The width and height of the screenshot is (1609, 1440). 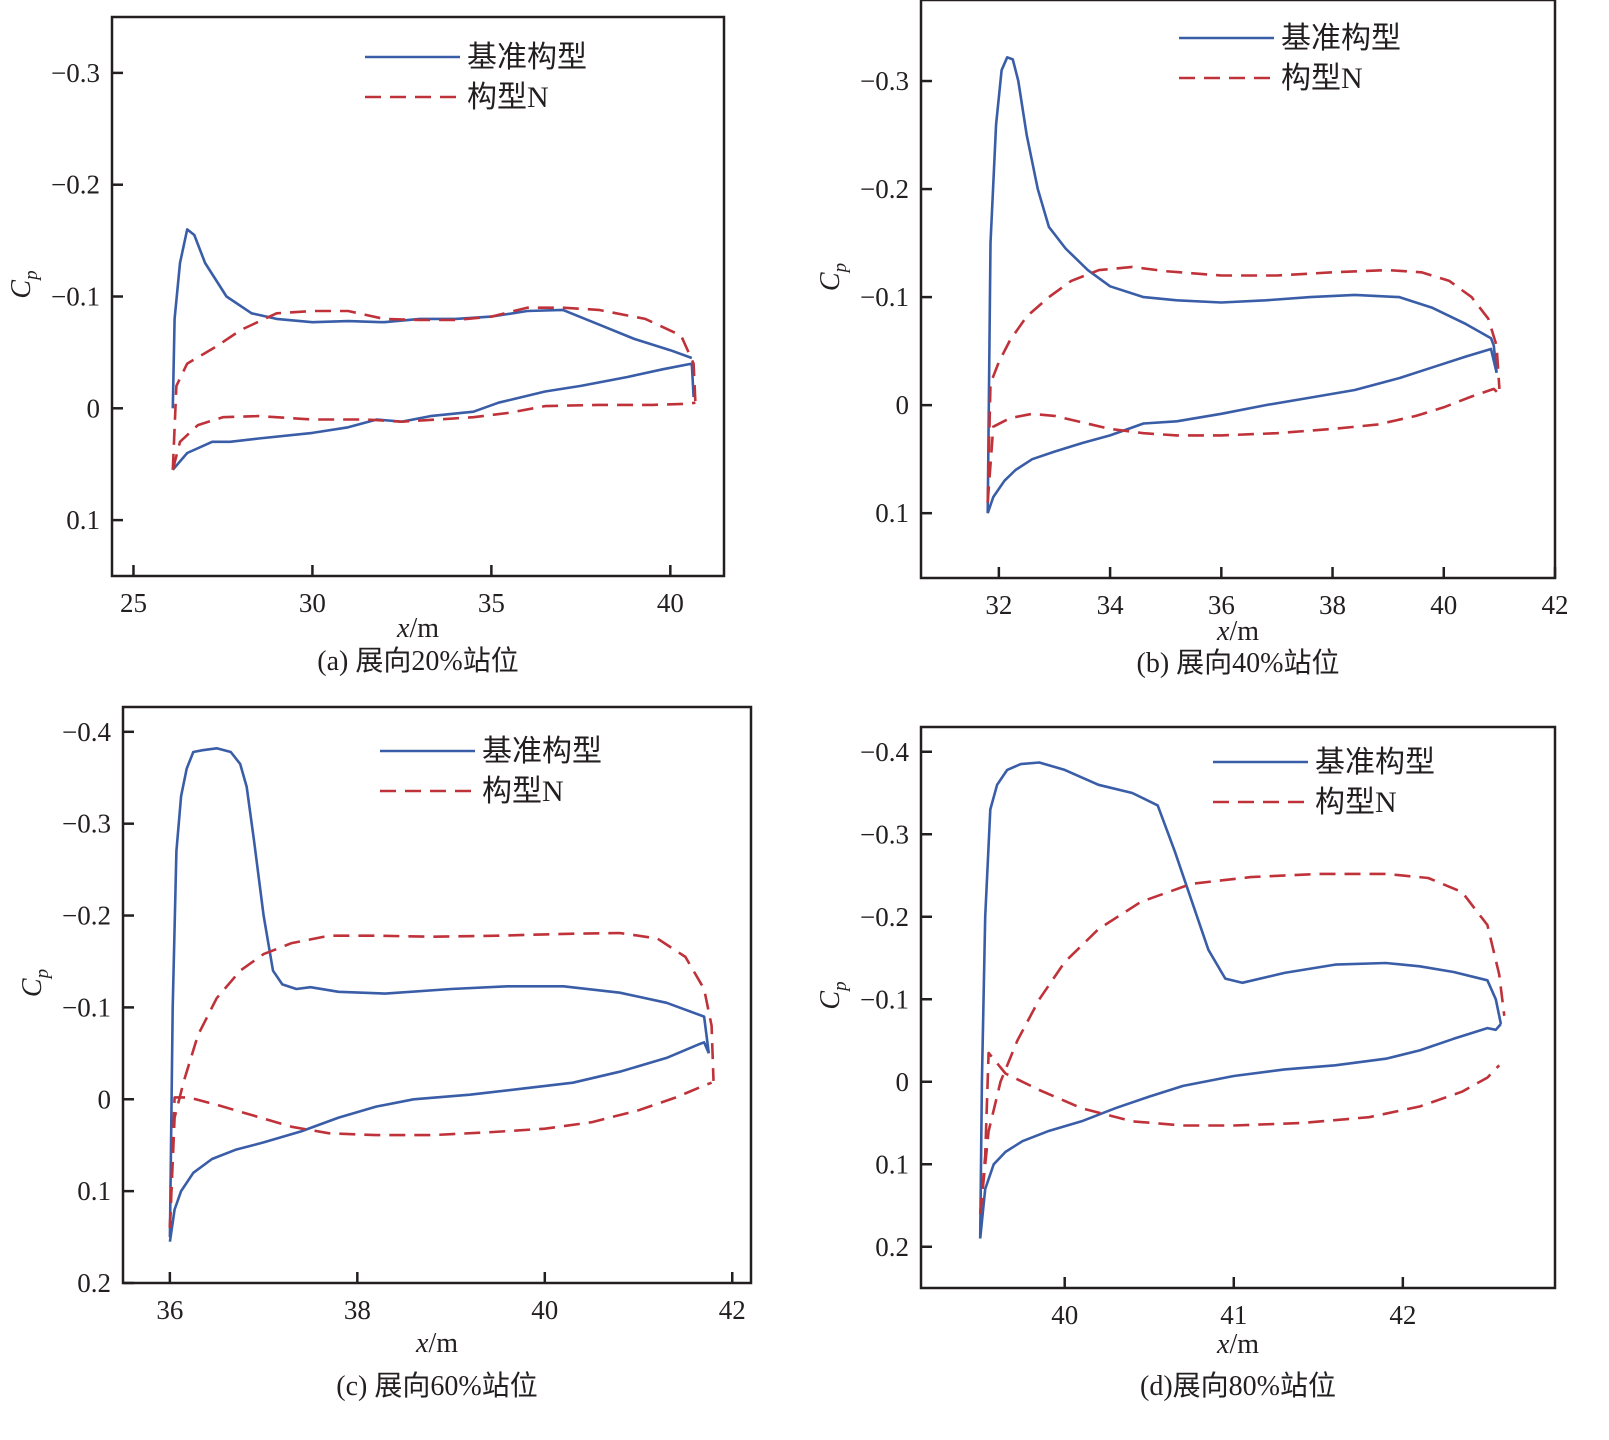 What do you see at coordinates (312, 603) in the screenshot?
I see `x-tick-label: 30` at bounding box center [312, 603].